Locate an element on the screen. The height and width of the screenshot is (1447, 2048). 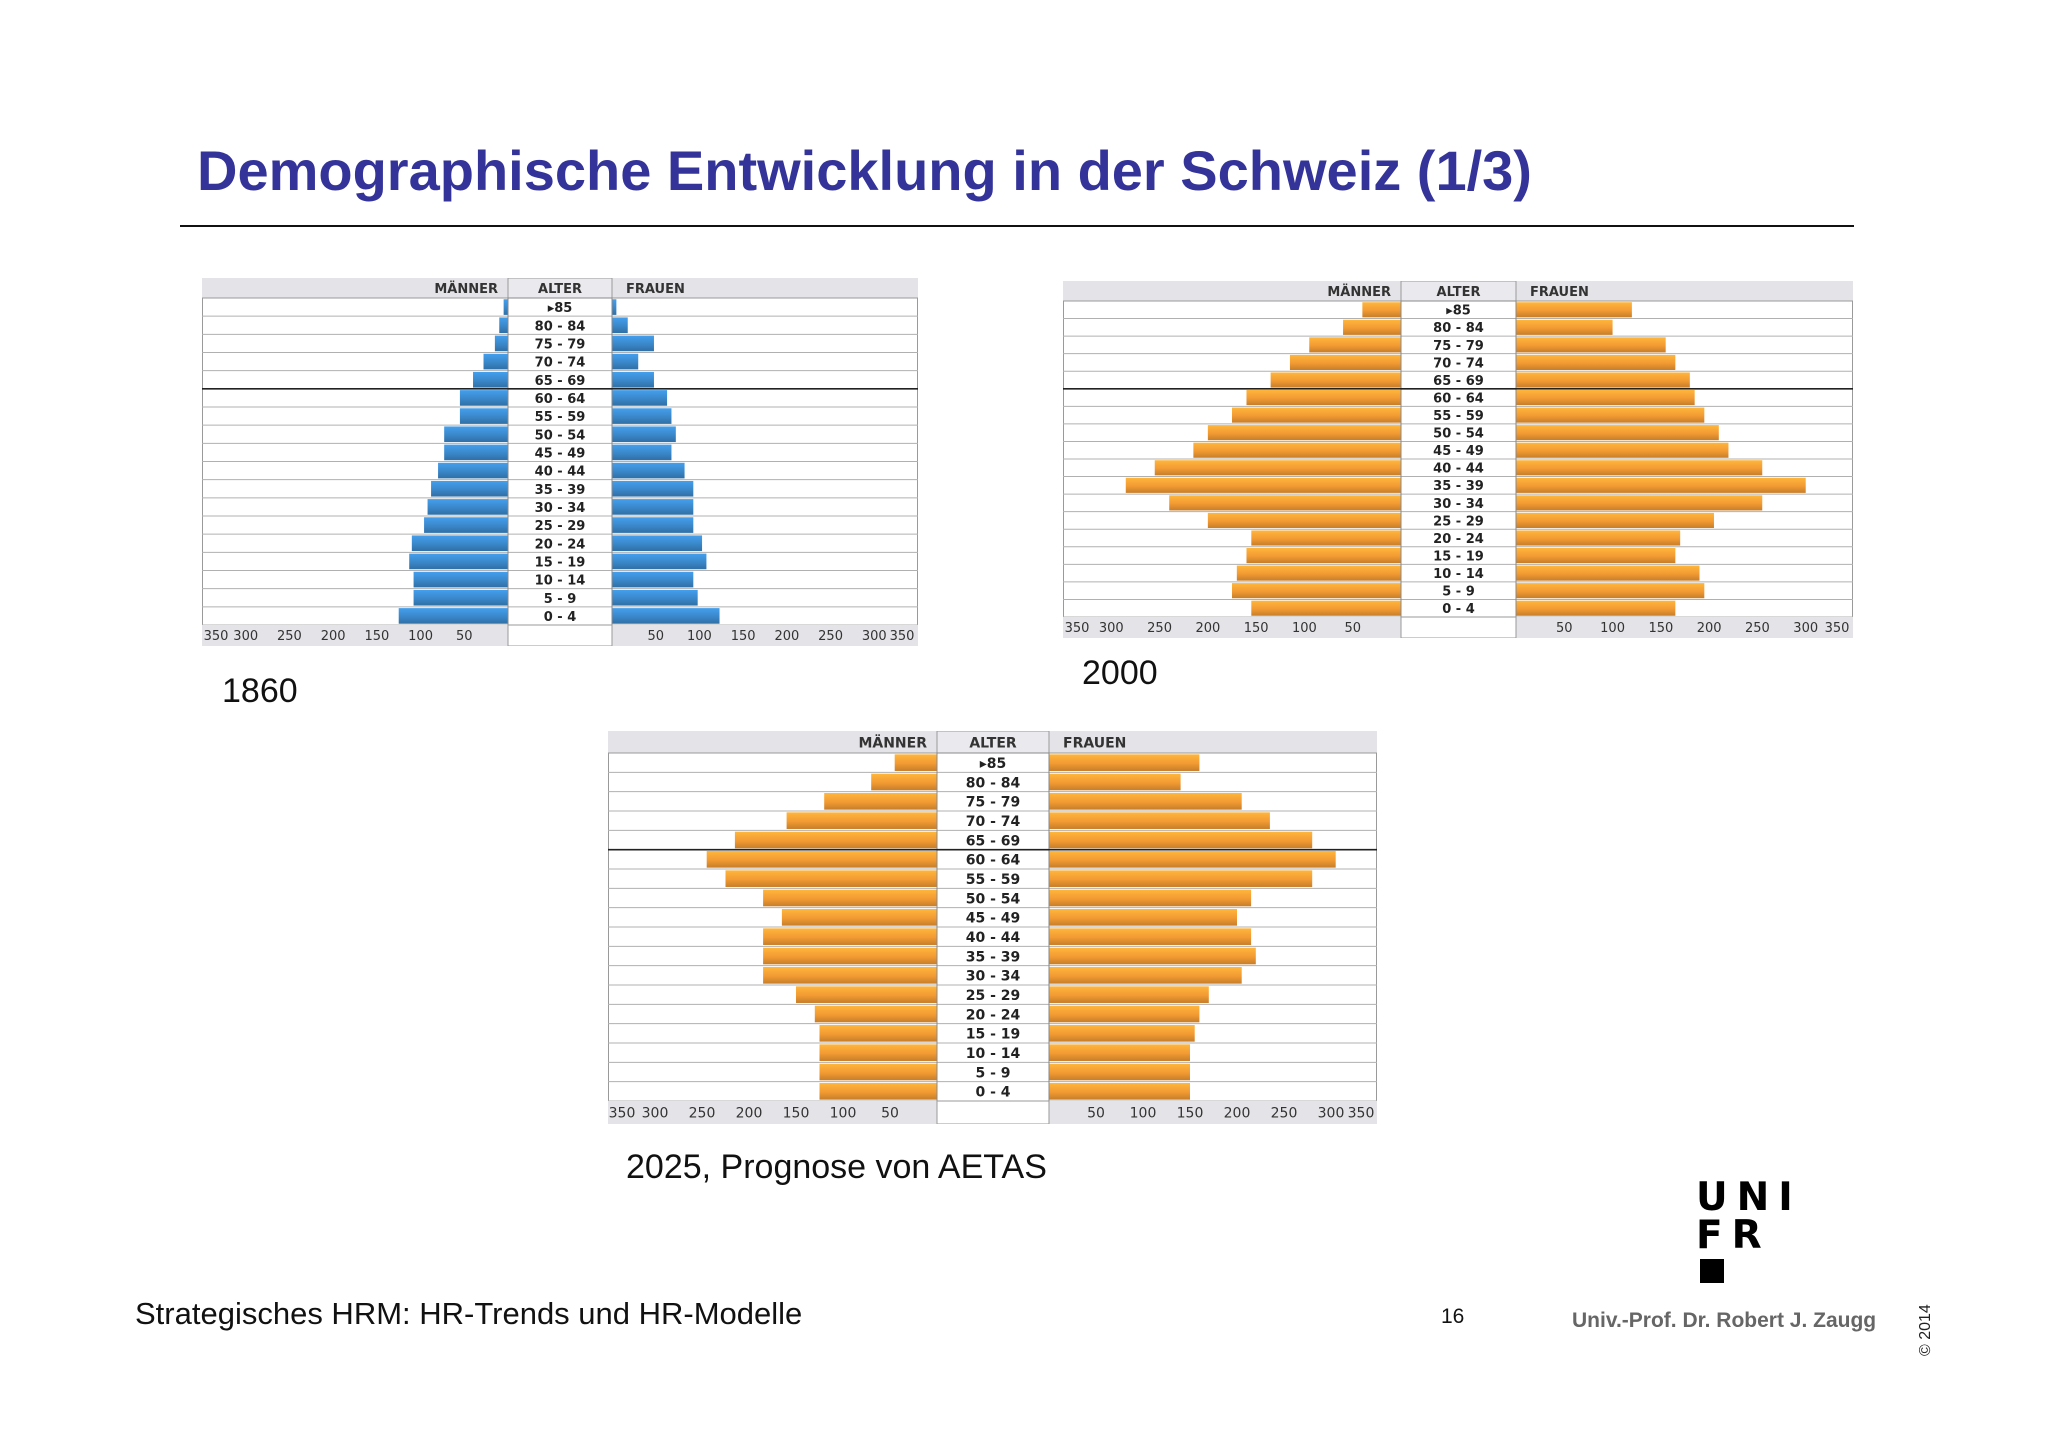
age-label-2000-75-79: 75 - 79 is located at coordinates (1458, 346).